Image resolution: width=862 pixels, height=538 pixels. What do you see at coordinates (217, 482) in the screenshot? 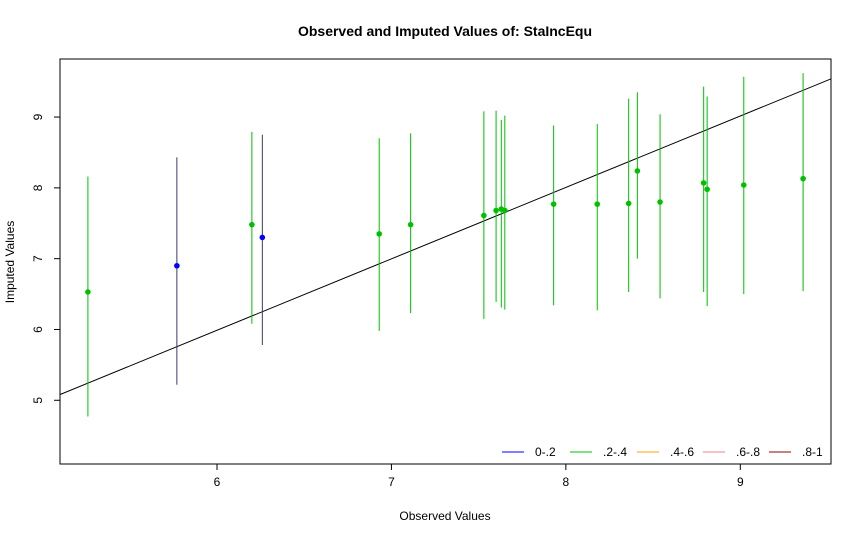
I see `x-tick-label: 6` at bounding box center [217, 482].